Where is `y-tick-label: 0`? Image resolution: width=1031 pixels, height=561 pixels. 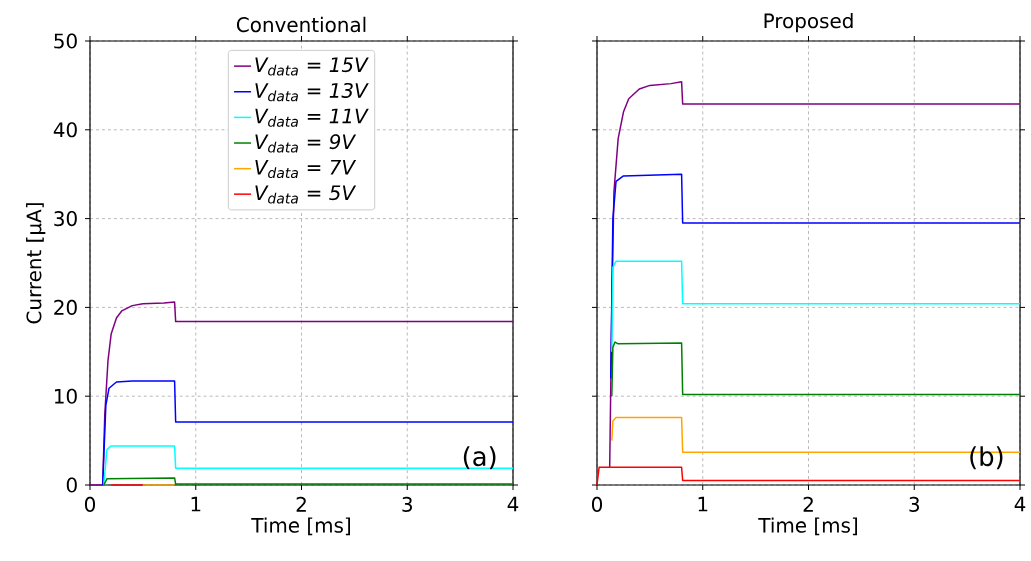
y-tick-label: 0 is located at coordinates (71, 485).